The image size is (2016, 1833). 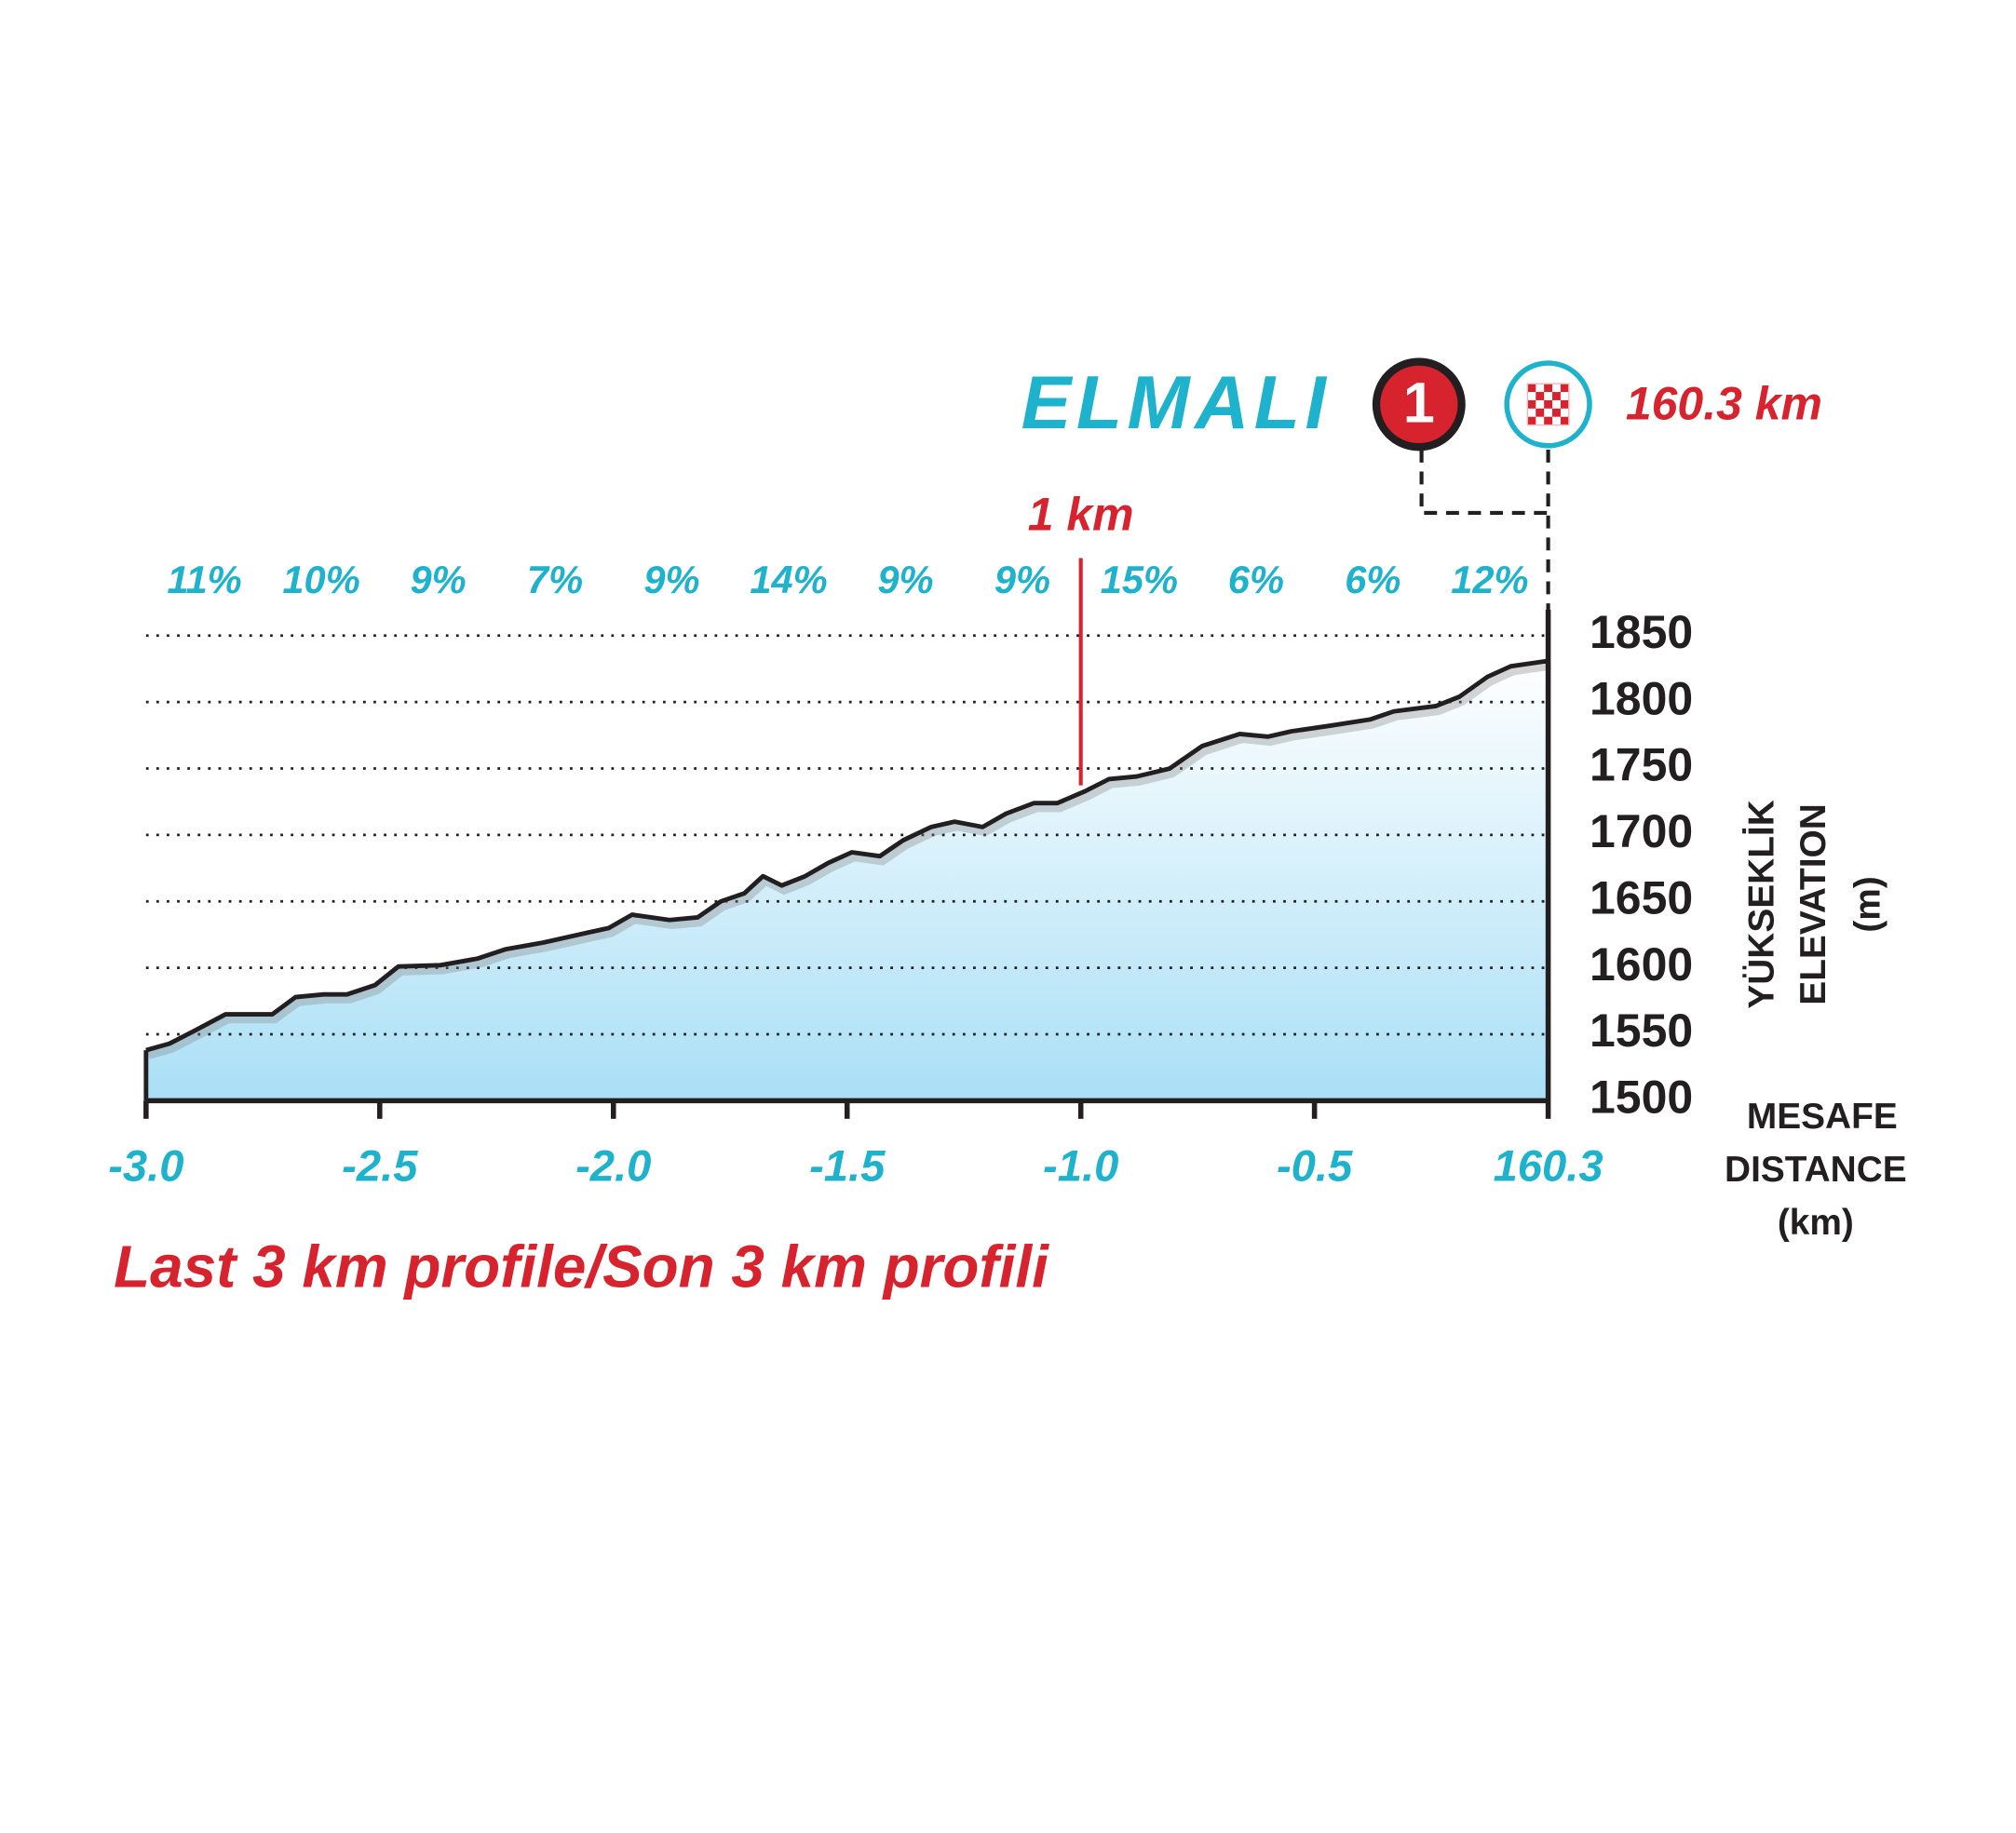 I want to click on y-tick-label: 1800, so click(x=1641, y=698).